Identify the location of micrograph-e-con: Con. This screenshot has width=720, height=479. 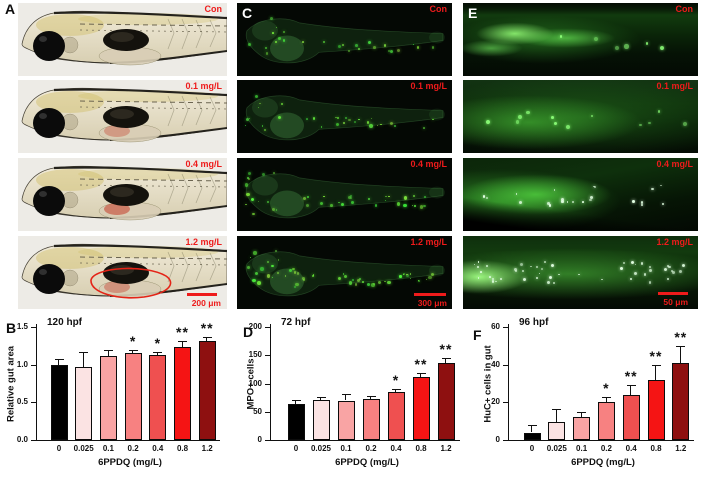
(580, 39).